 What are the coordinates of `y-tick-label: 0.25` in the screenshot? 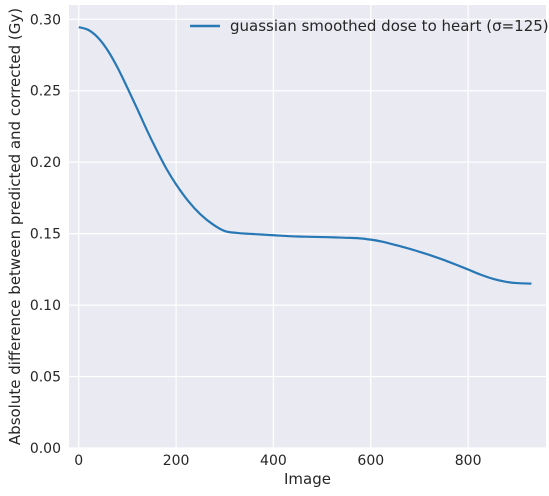 It's located at (45, 92).